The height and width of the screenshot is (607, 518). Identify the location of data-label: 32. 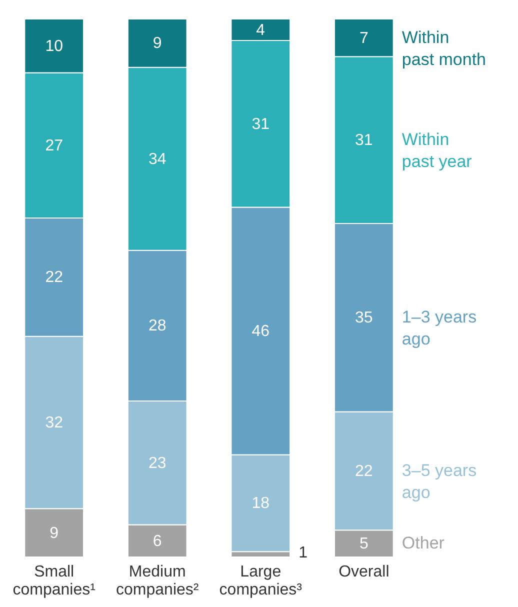
(54, 423).